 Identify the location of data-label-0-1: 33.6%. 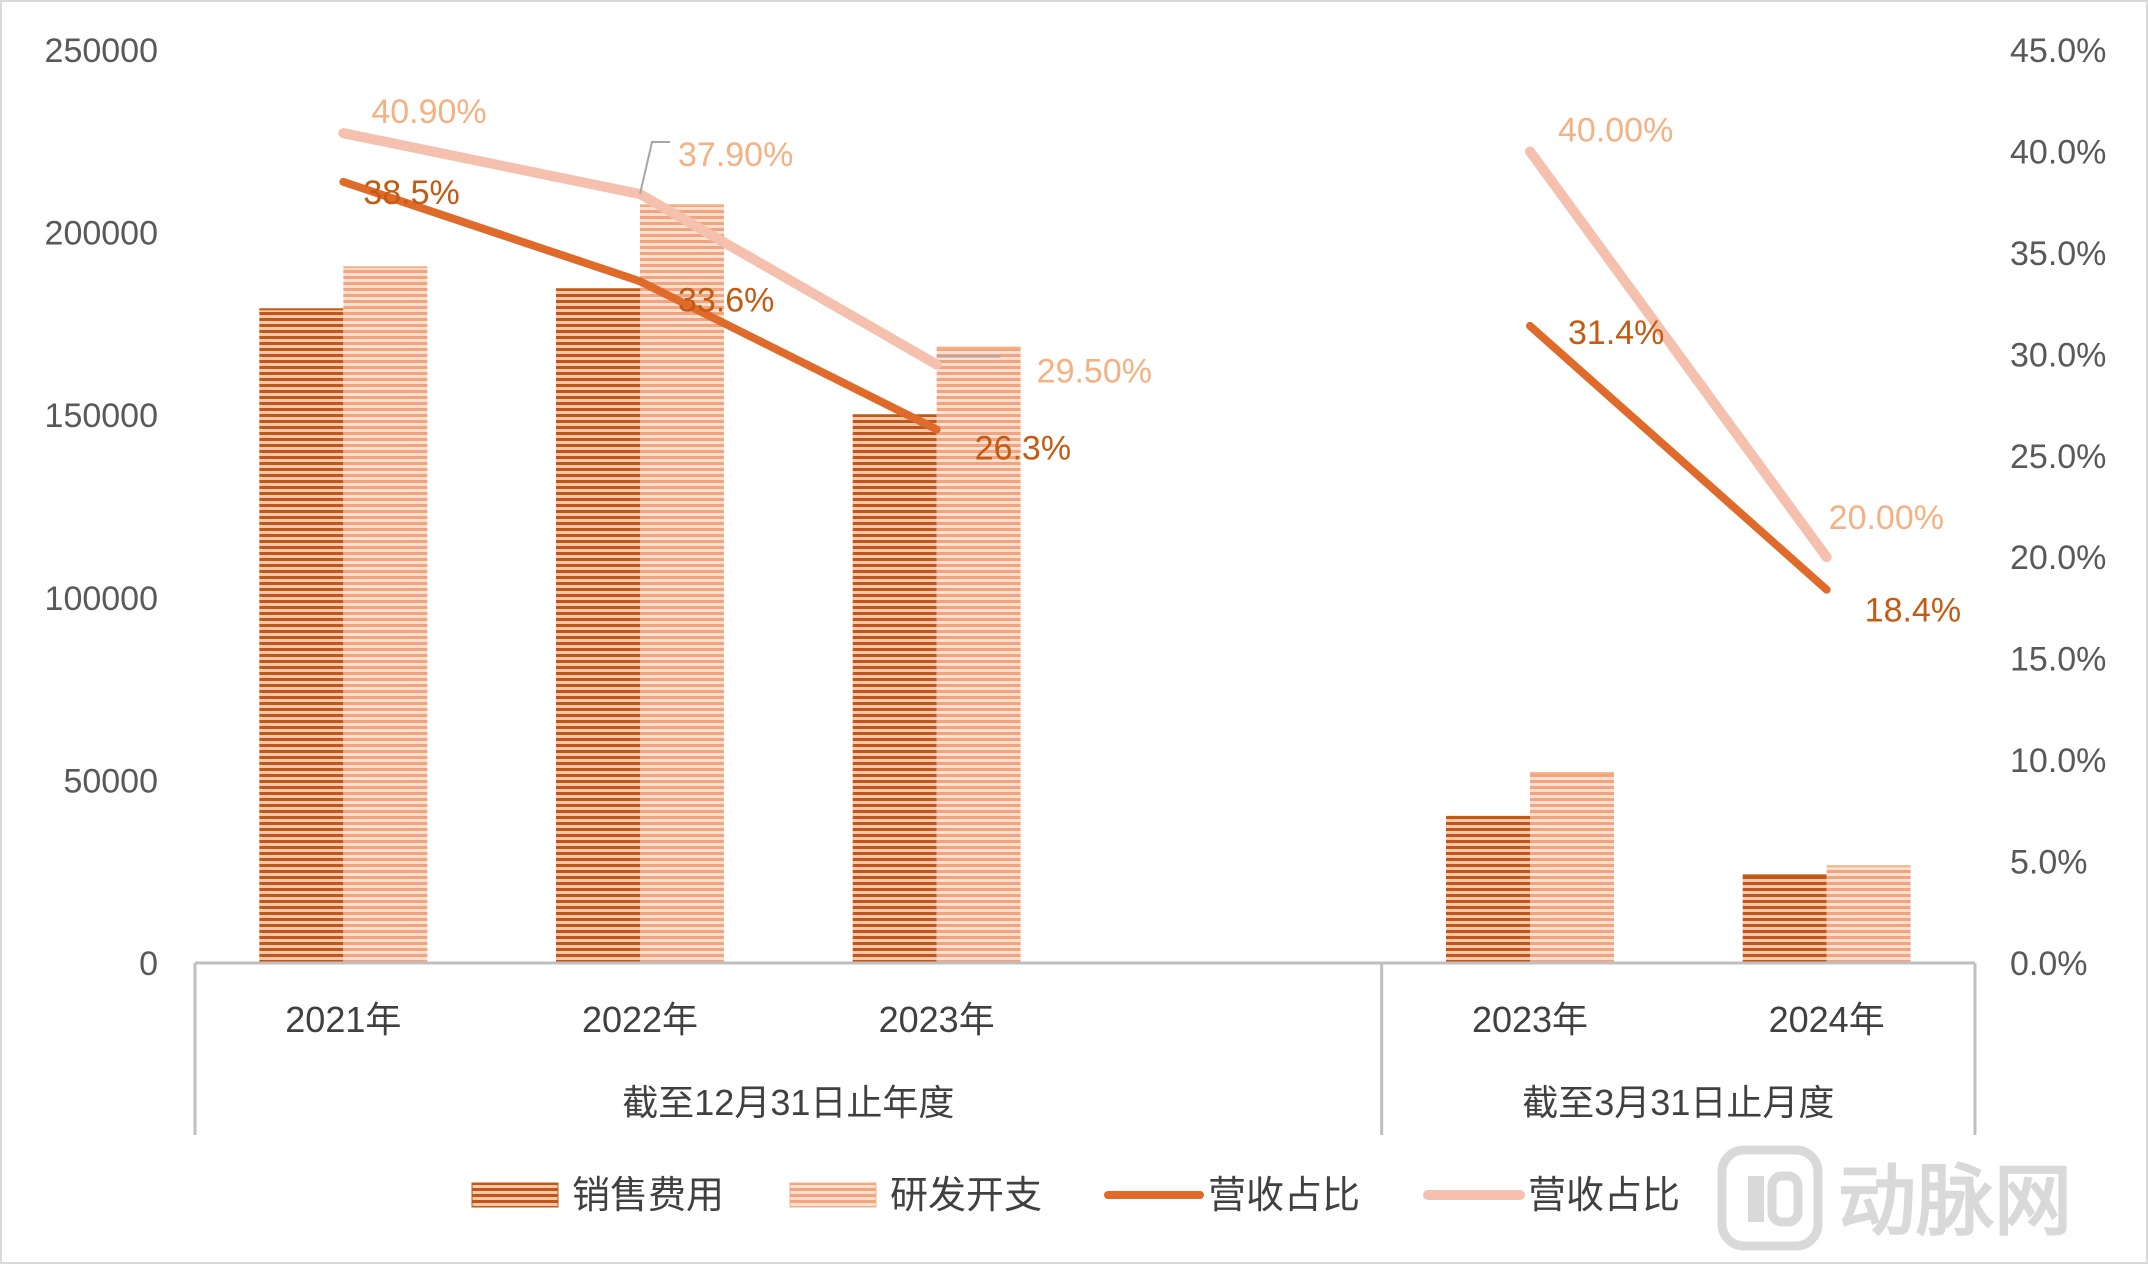
(726, 300).